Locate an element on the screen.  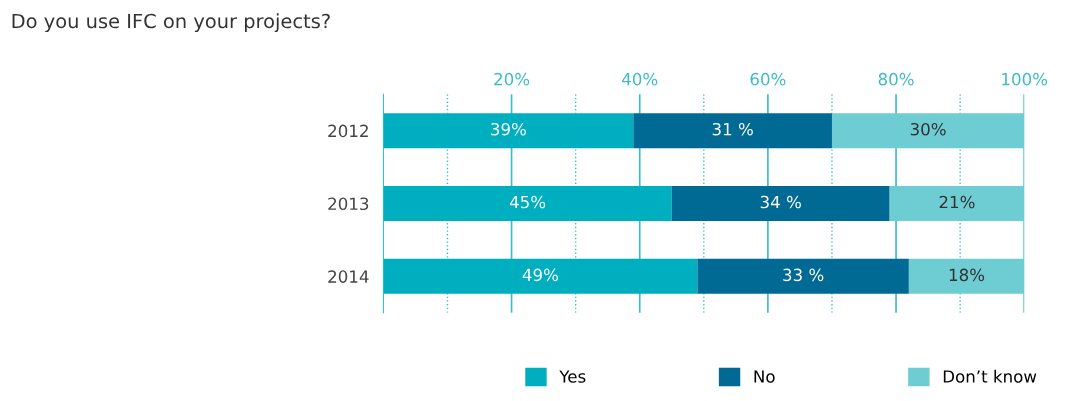
data-label: 34 % is located at coordinates (780, 202).